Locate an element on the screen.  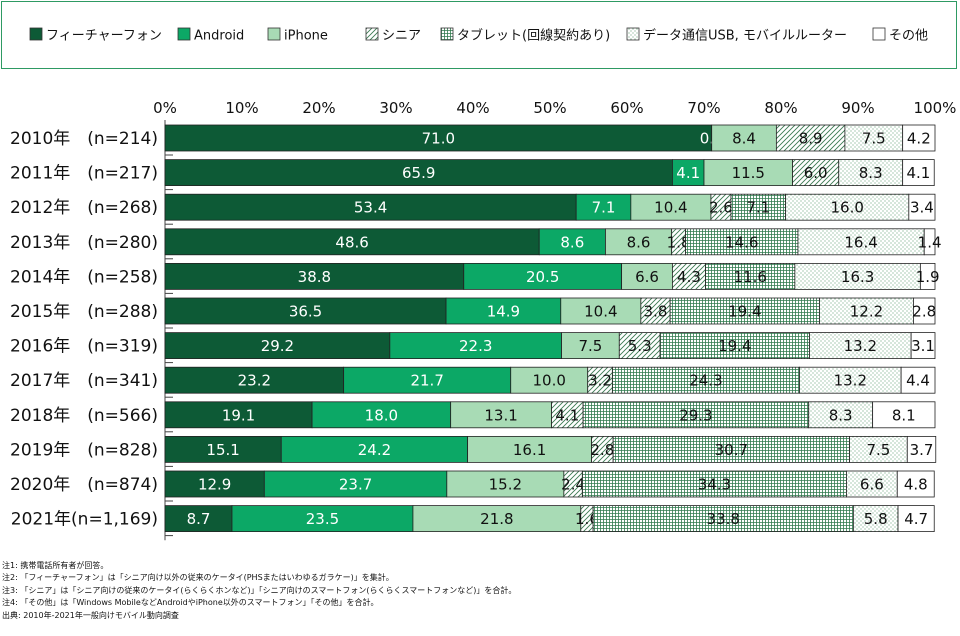
x-tick-label: 100% is located at coordinates (935, 108).